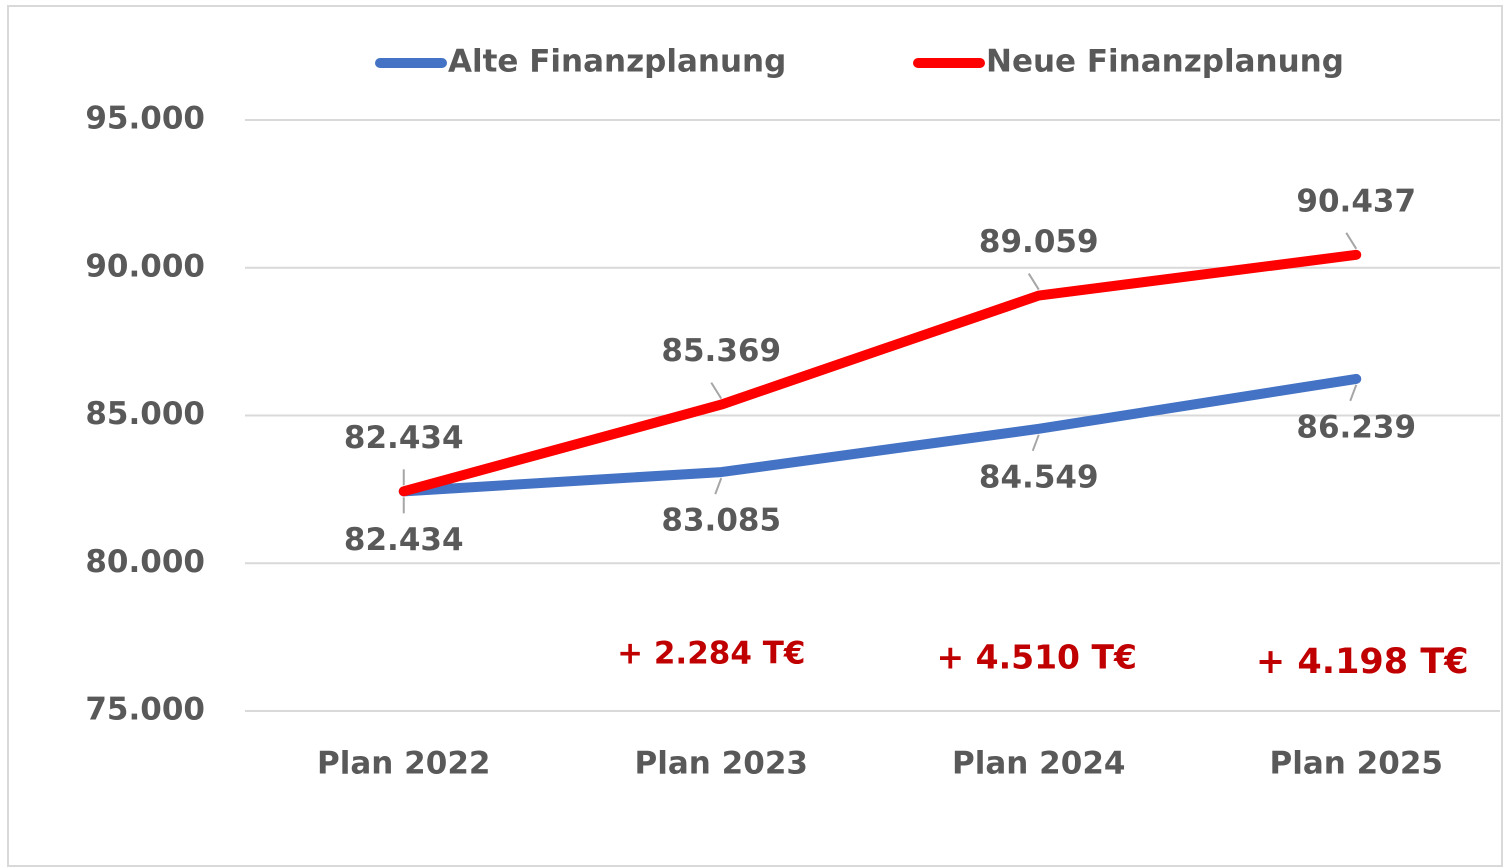 This screenshot has width=1503, height=867. Describe the element at coordinates (145, 266) in the screenshot. I see `y-tick-label: 90.000` at that location.